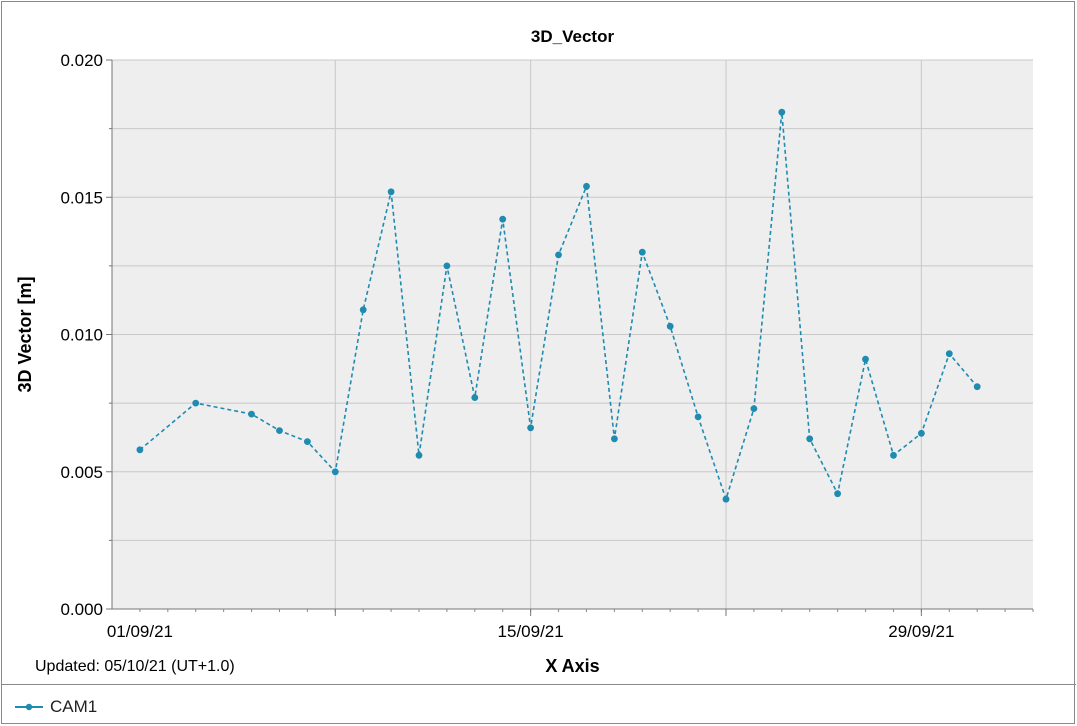  Describe the element at coordinates (135, 666) in the screenshot. I see `updated-note: Updated: 05/10/21 (UT+1.0)` at that location.